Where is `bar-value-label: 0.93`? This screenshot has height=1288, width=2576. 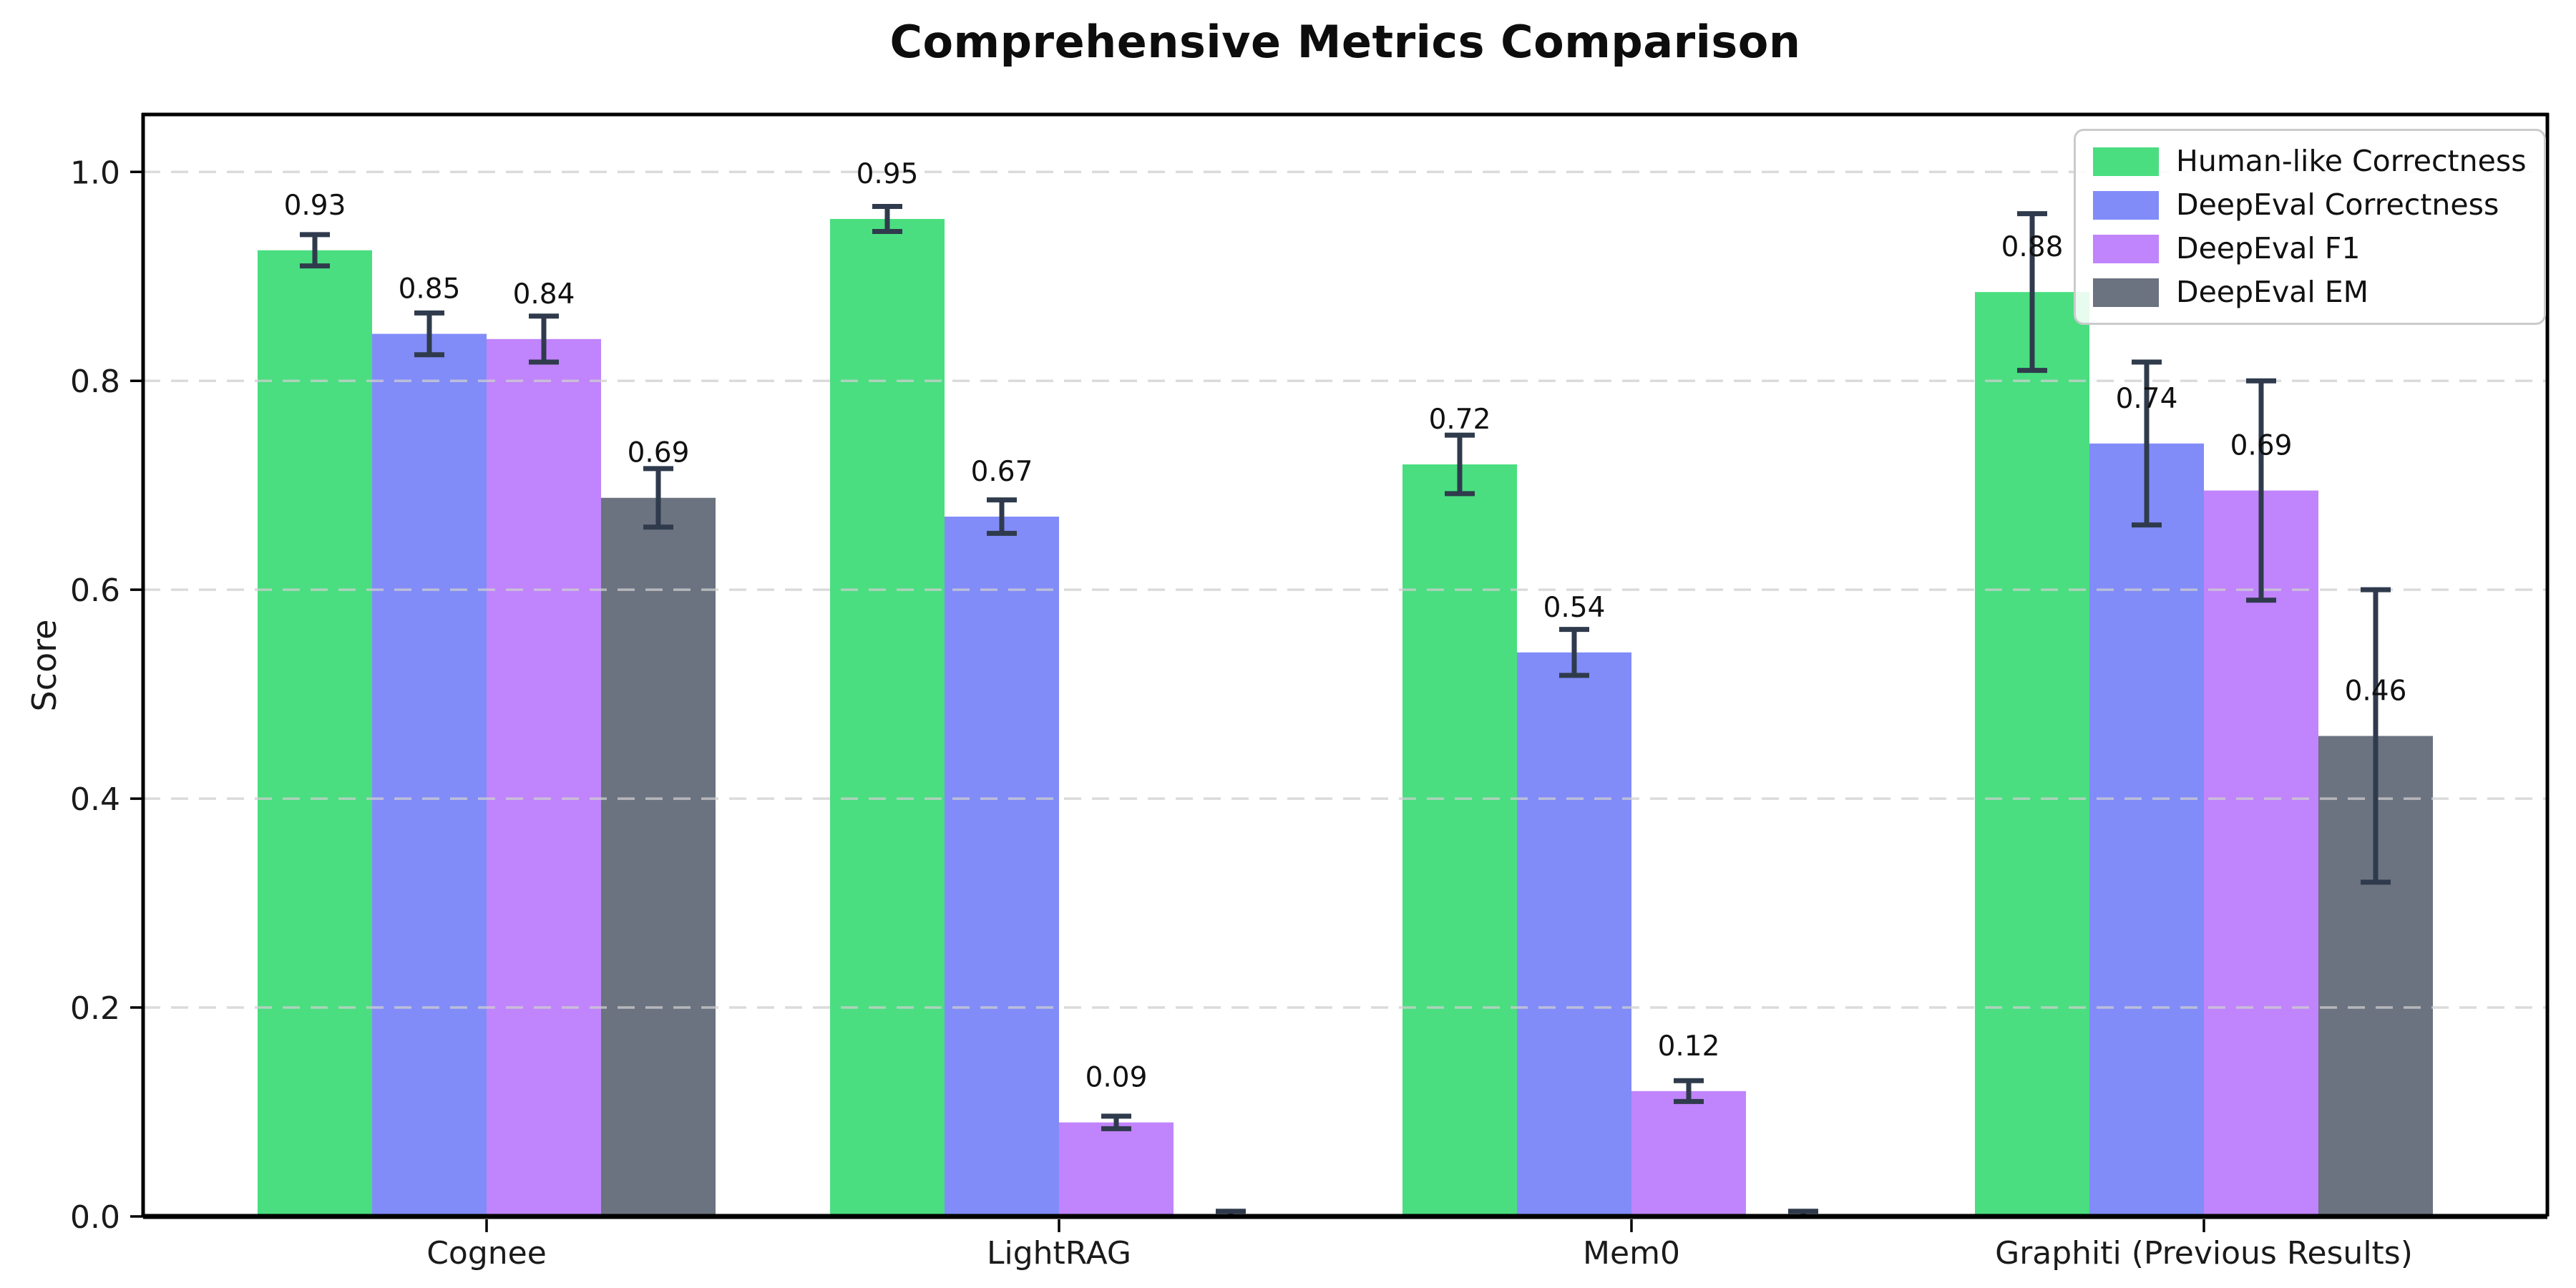
bar-value-label: 0.93 is located at coordinates (315, 206).